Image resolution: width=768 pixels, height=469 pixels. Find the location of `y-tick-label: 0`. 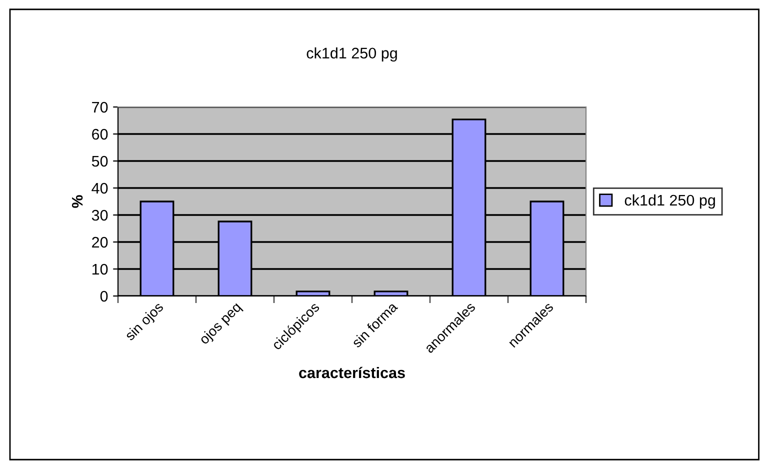

y-tick-label: 0 is located at coordinates (104, 296).